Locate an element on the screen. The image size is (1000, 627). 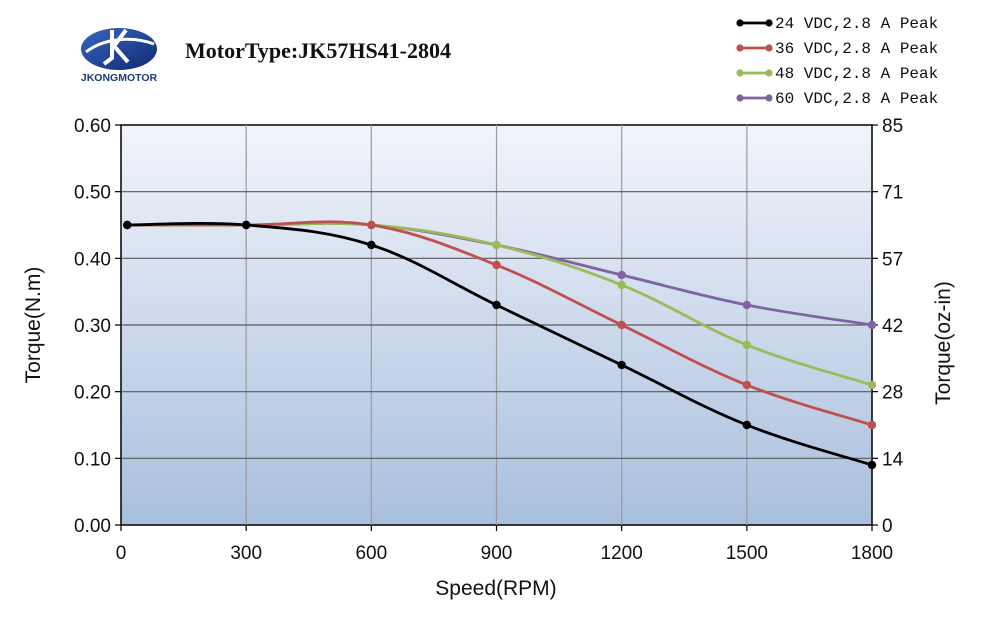
y2-tick-label: 42 is located at coordinates (892, 326).